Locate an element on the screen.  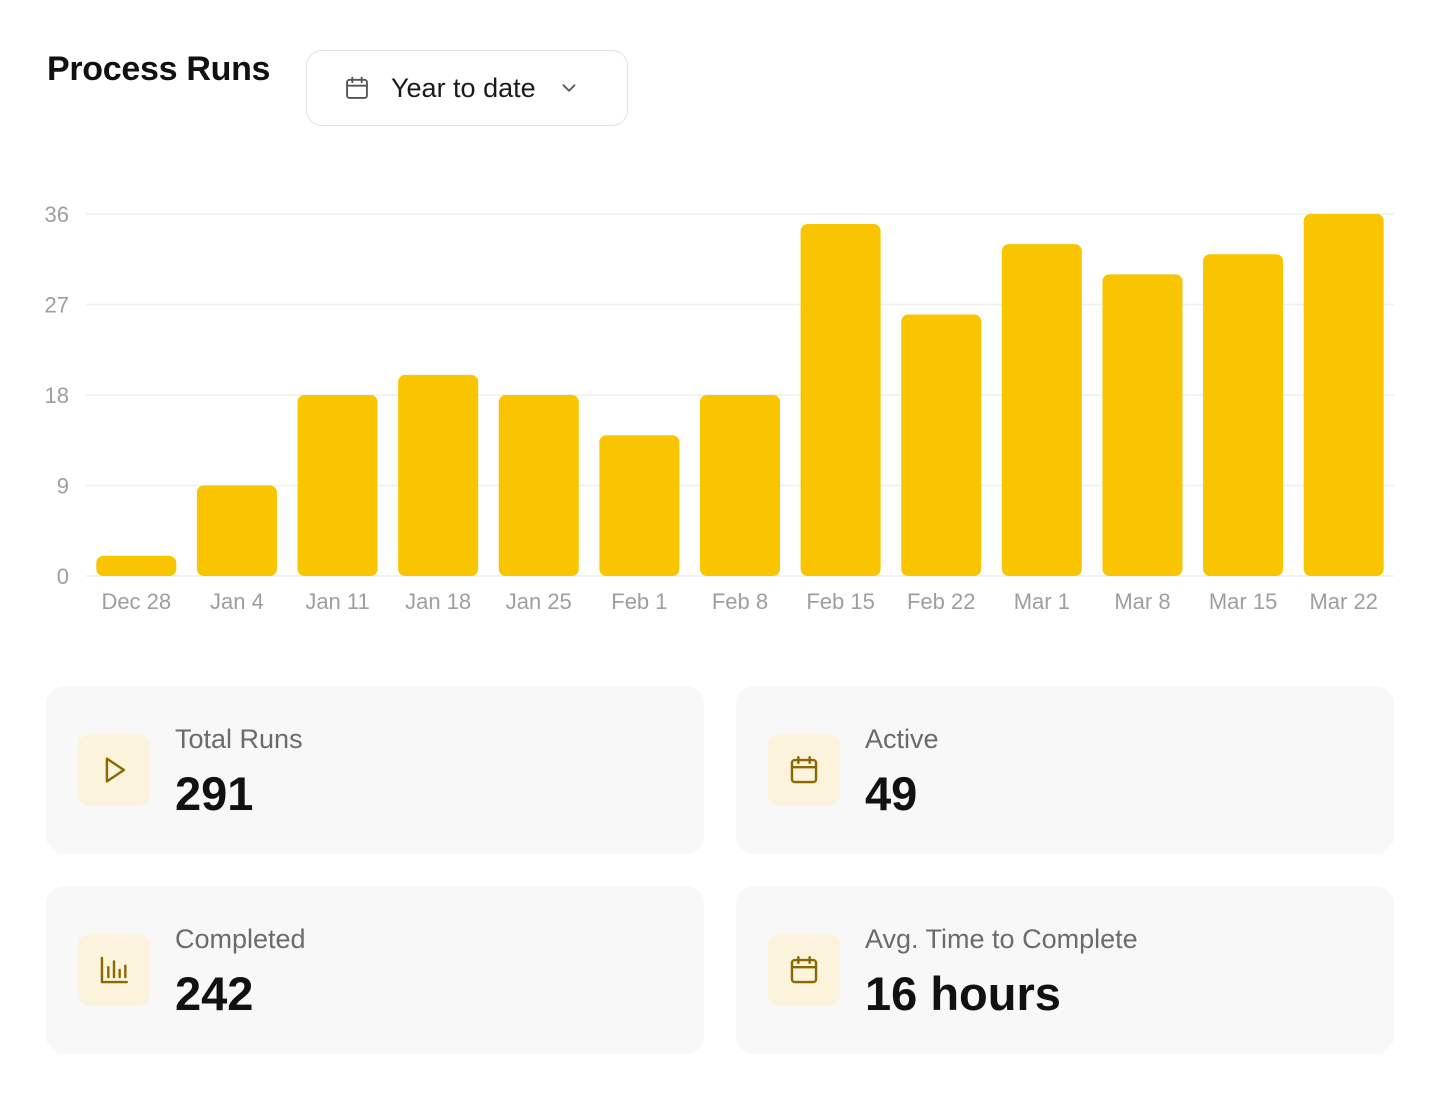
y-tick-label: 0 is located at coordinates (63, 576).